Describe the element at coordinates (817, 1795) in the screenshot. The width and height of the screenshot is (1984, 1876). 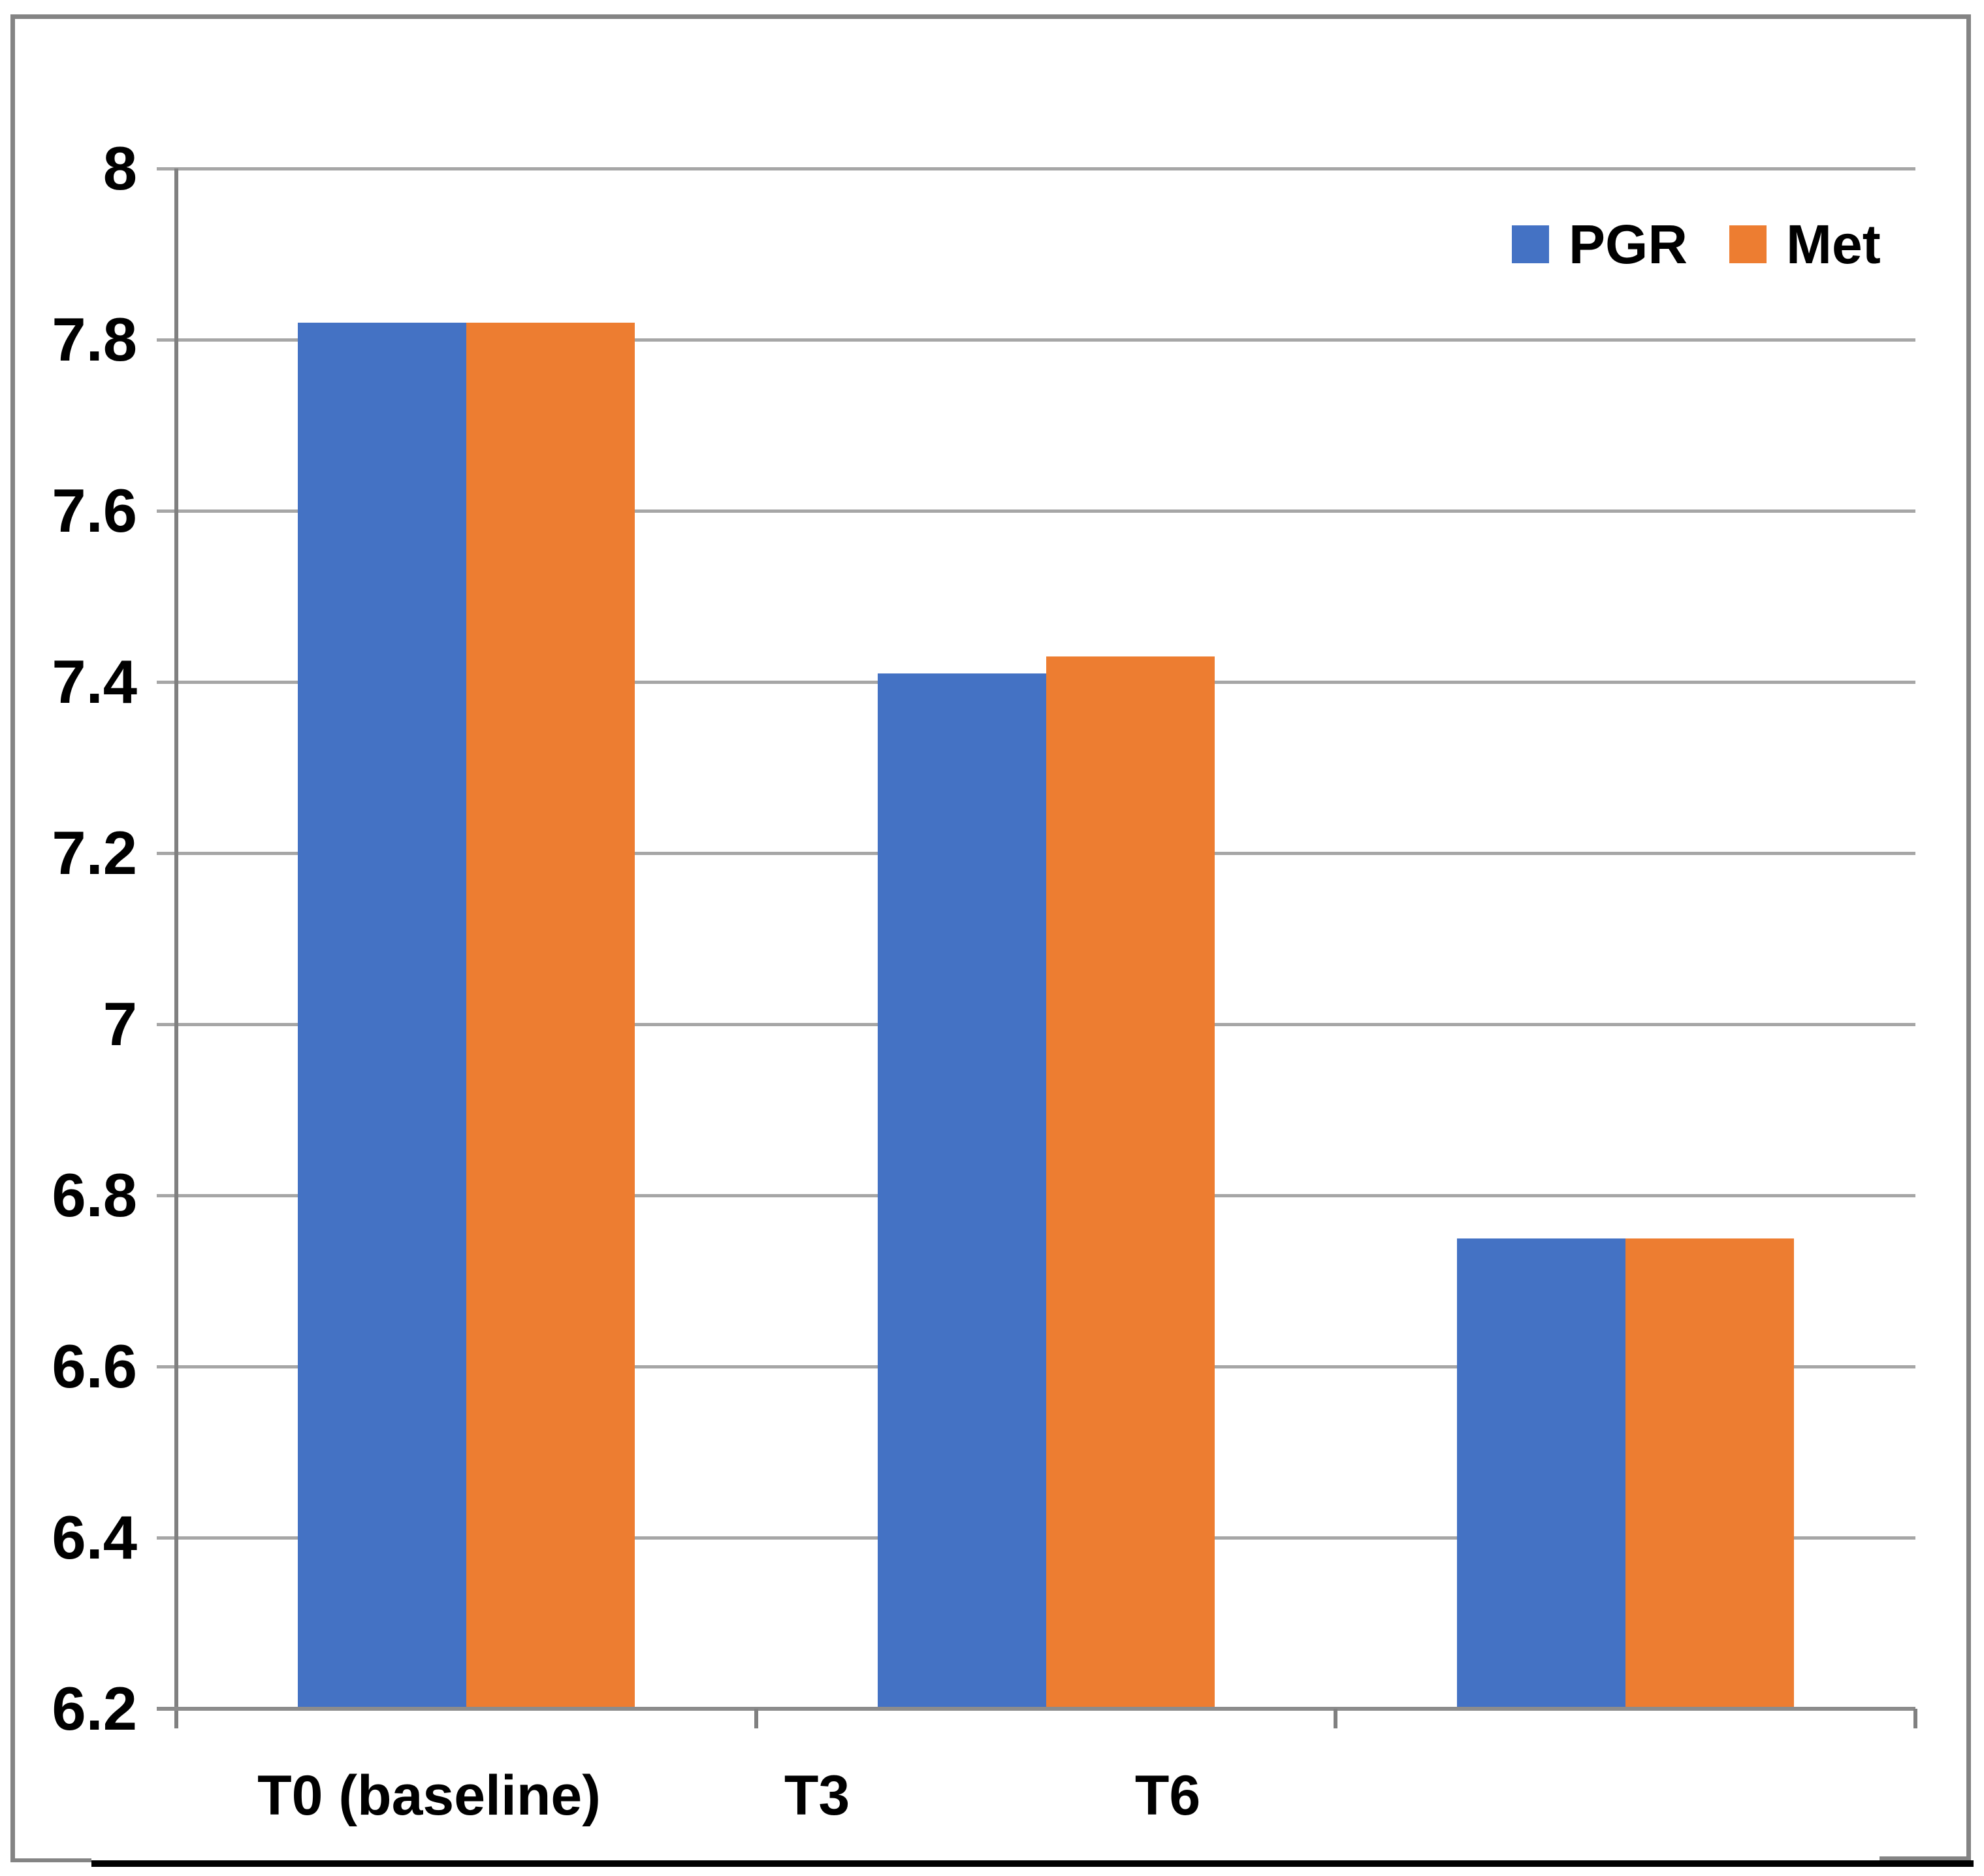
I see `x-axis-category-label: T3` at that location.